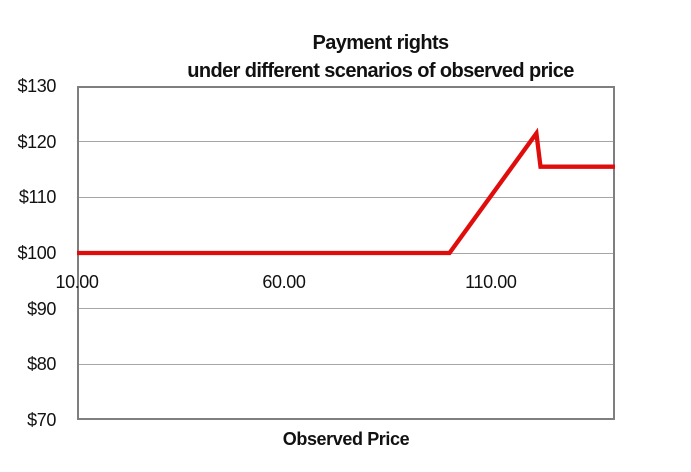 The image size is (691, 472). I want to click on y-axis-tick-label: $120, so click(37, 141).